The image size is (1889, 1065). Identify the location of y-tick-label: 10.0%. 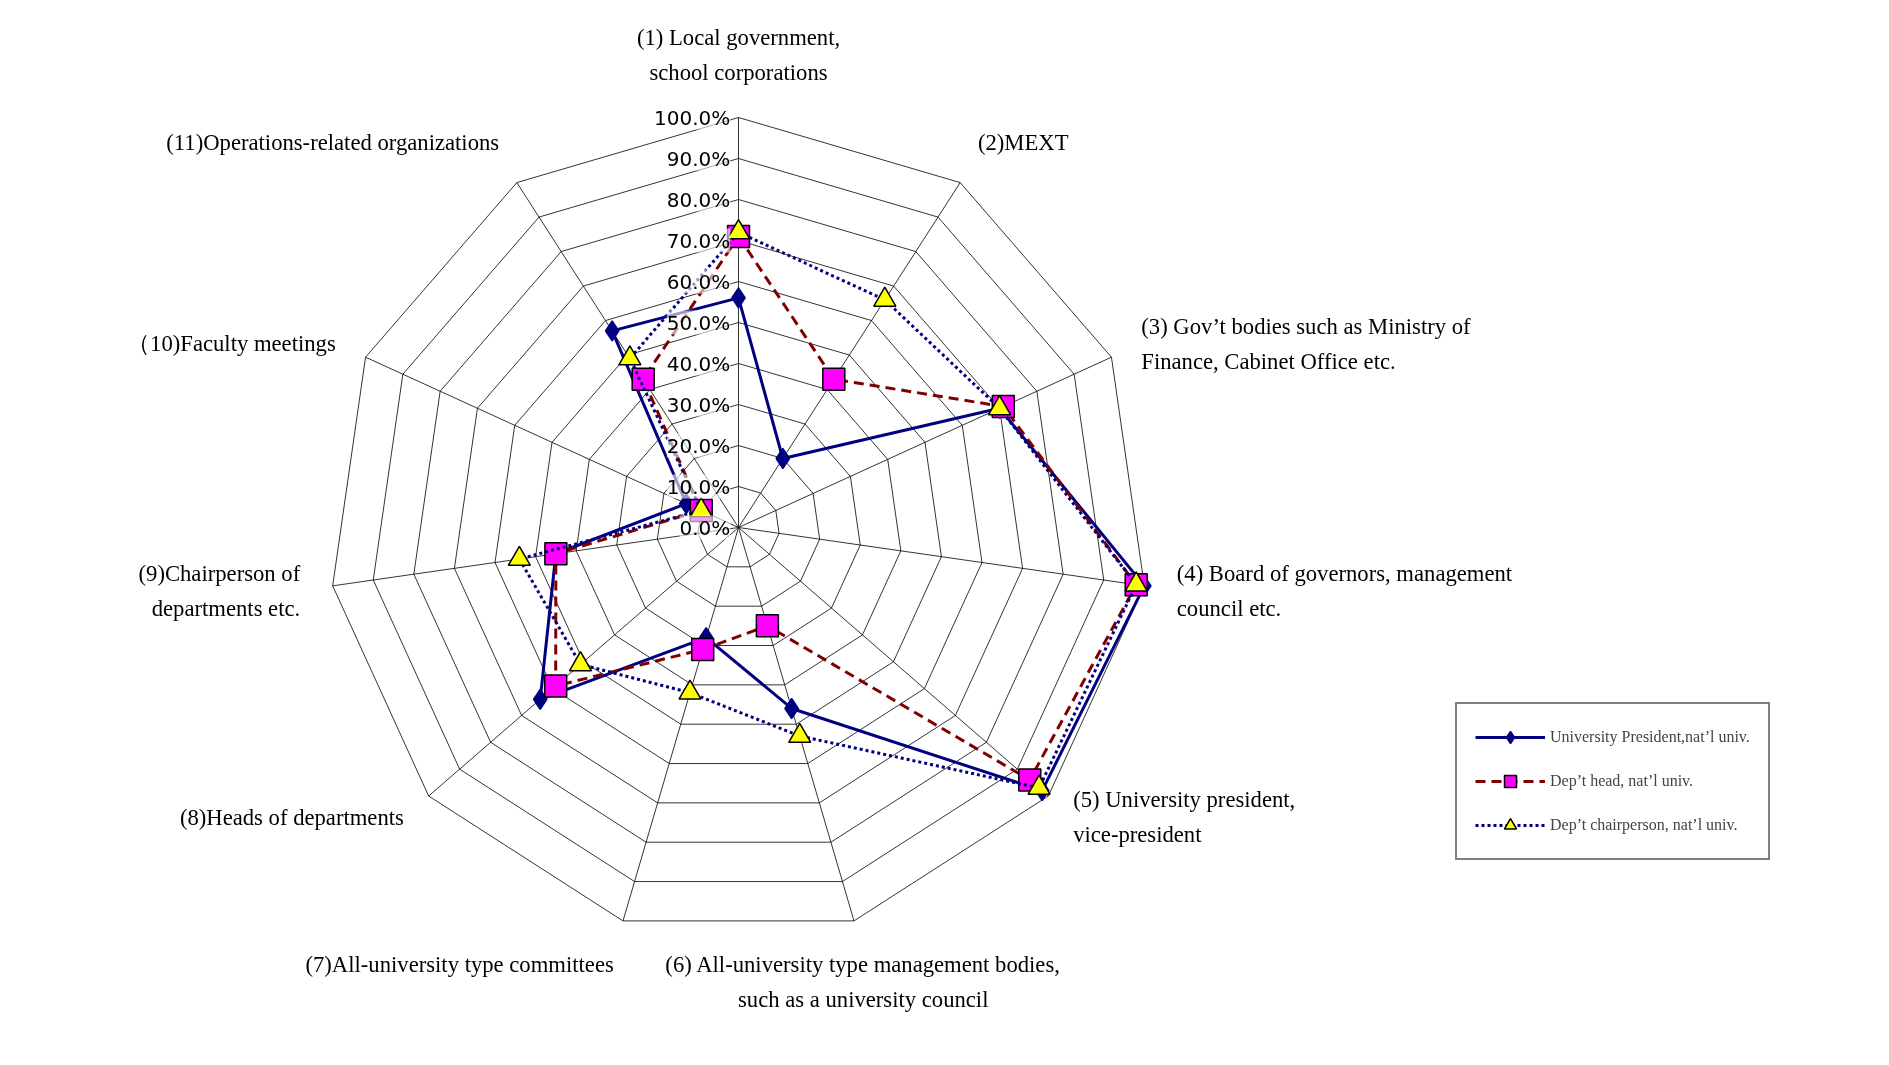
(698, 486).